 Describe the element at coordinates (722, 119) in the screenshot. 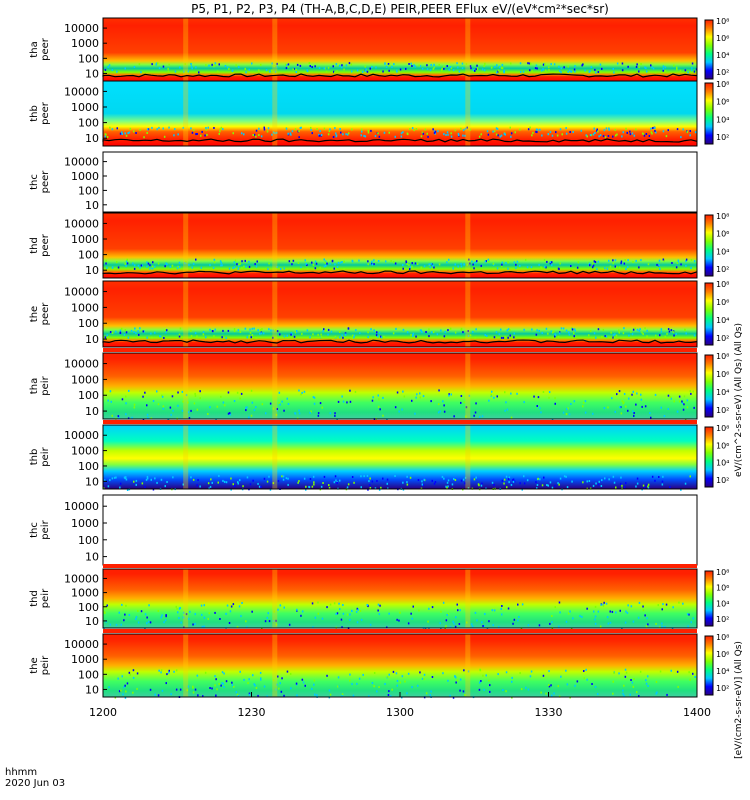

I see `colorbar-tick-label: 10⁴` at that location.